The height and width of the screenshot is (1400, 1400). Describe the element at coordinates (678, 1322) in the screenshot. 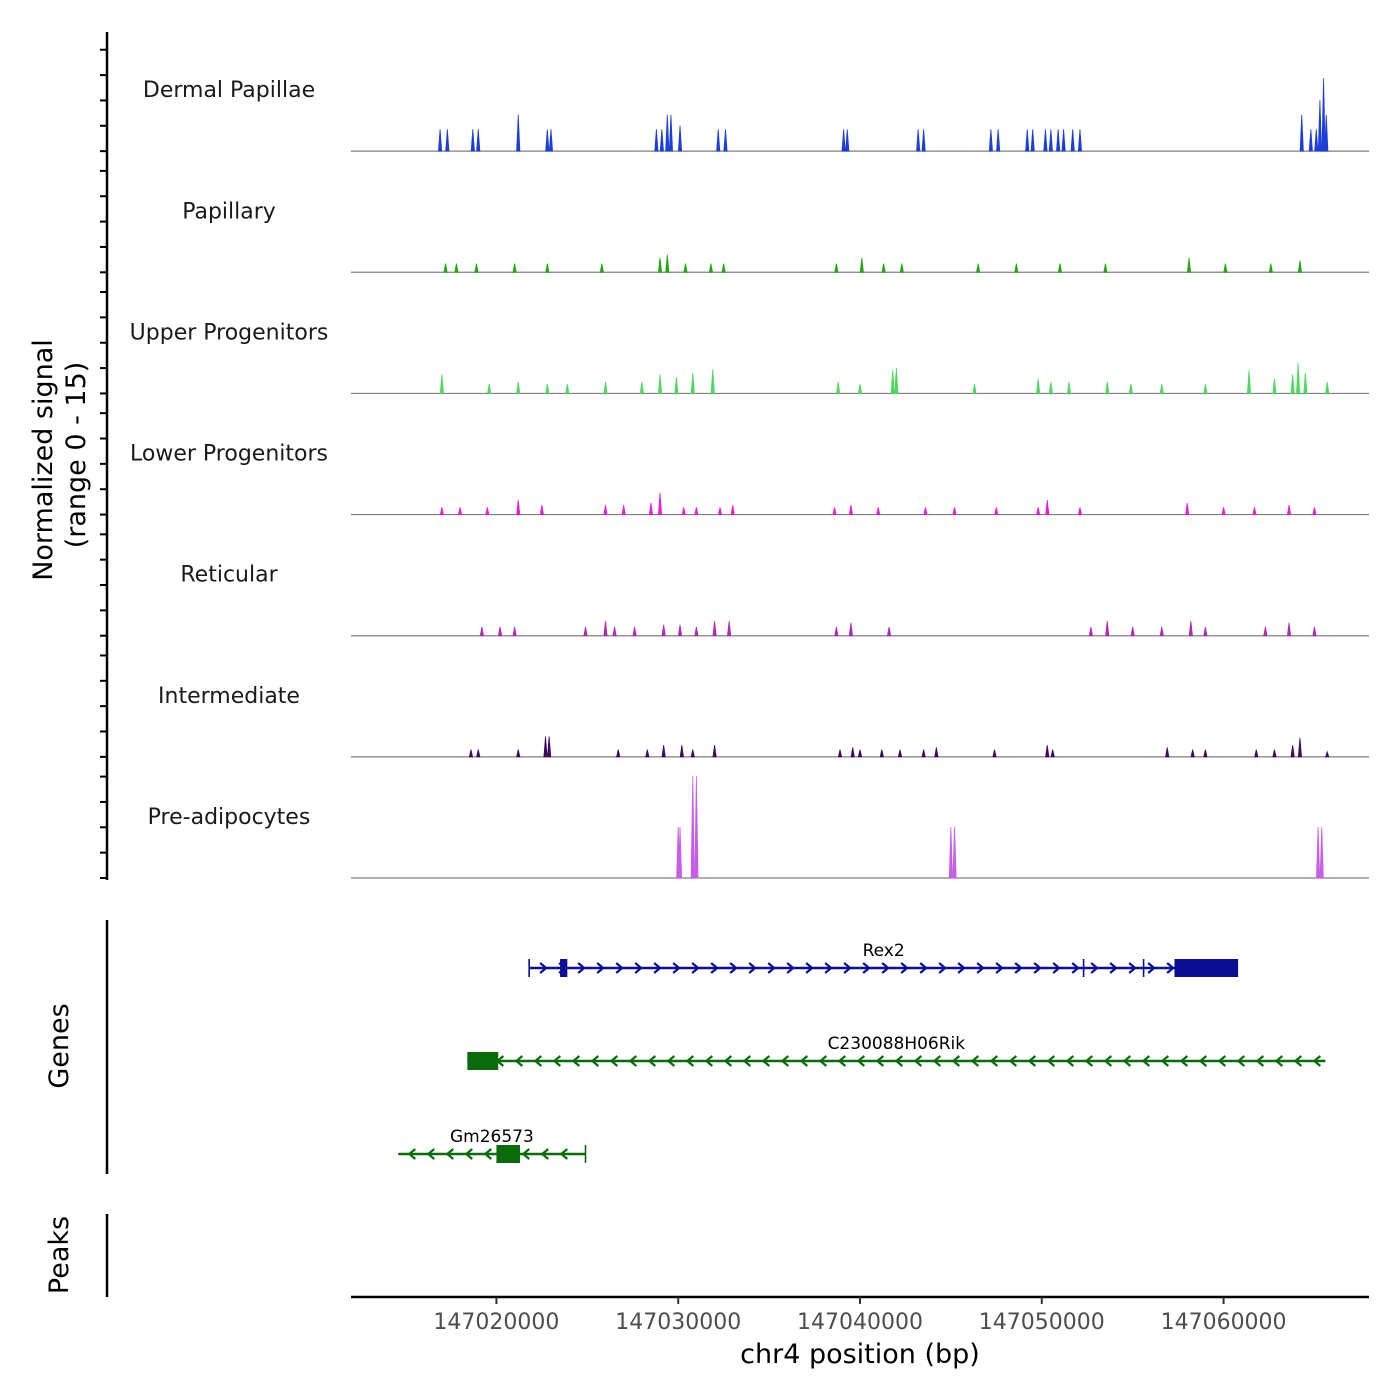

I see `x-tick-label: 147030000` at that location.